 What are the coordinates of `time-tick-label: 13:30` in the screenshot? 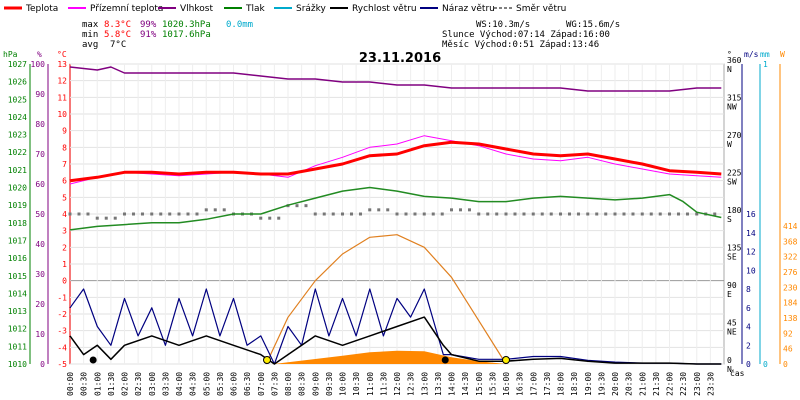 It's located at (438, 384).